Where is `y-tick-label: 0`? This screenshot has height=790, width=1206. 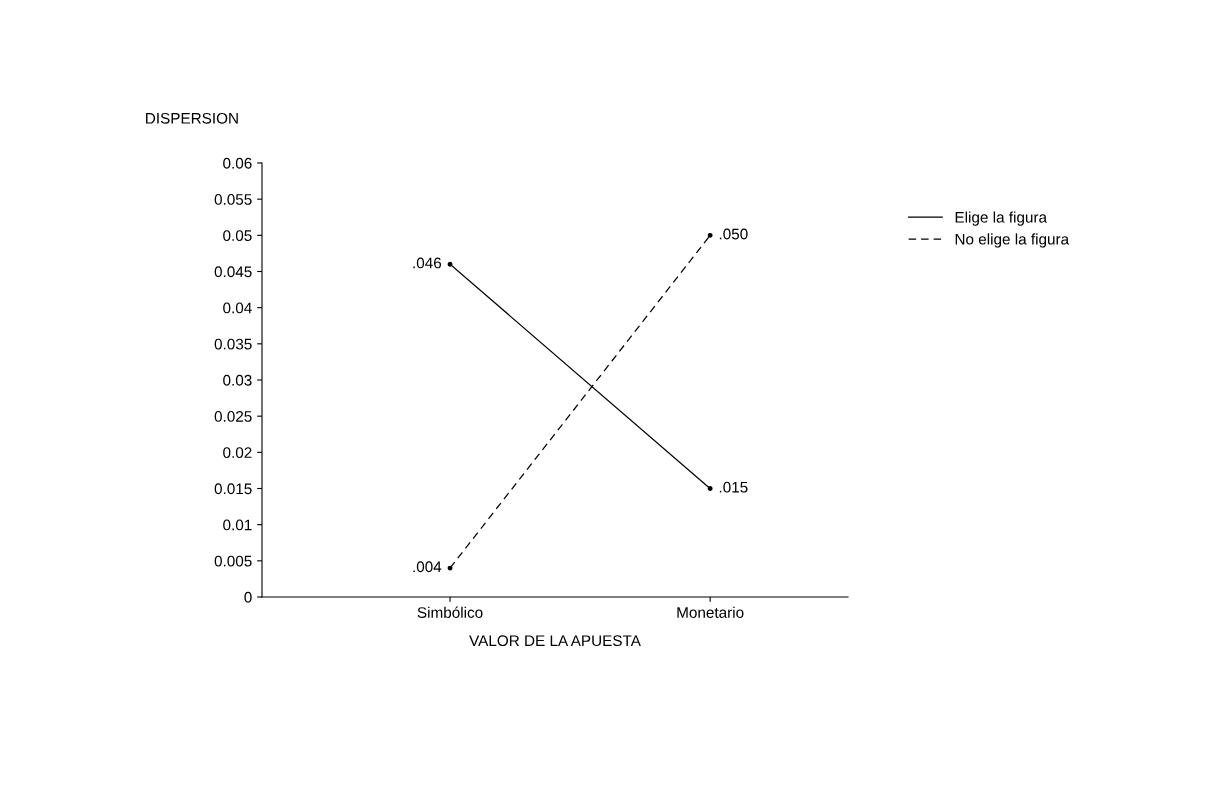
y-tick-label: 0 is located at coordinates (248, 597).